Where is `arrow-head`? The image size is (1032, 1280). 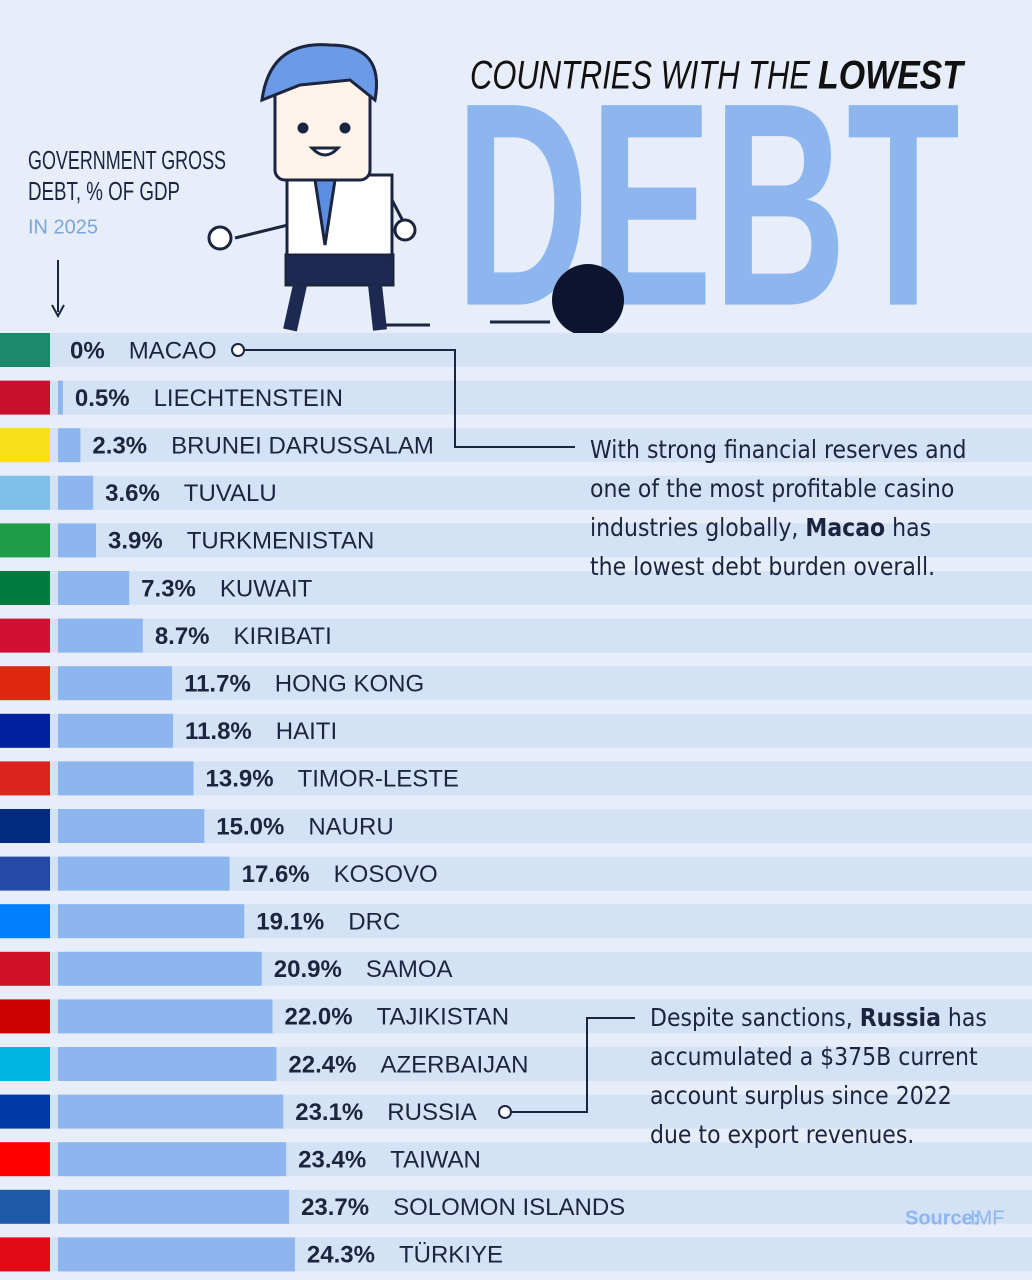 arrow-head is located at coordinates (58, 311).